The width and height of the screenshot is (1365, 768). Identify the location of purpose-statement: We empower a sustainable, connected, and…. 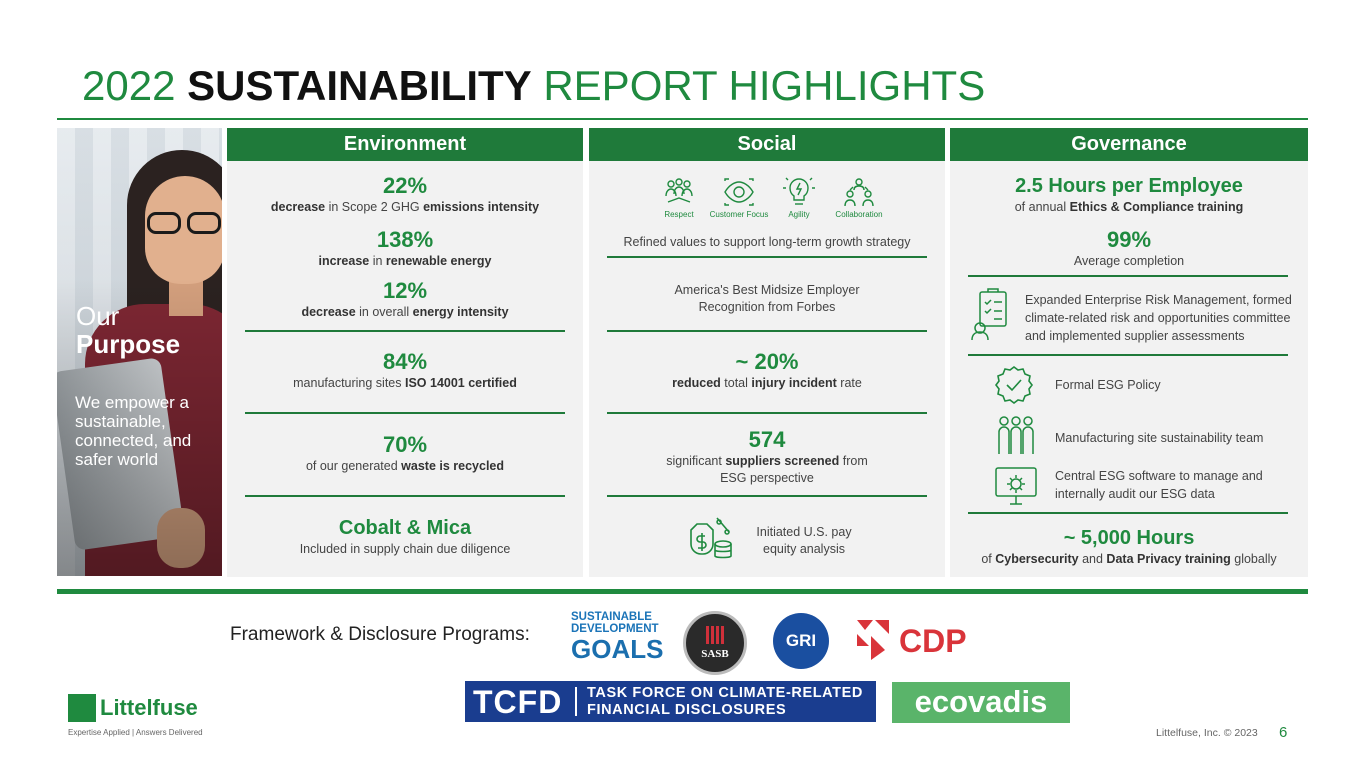
(133, 431).